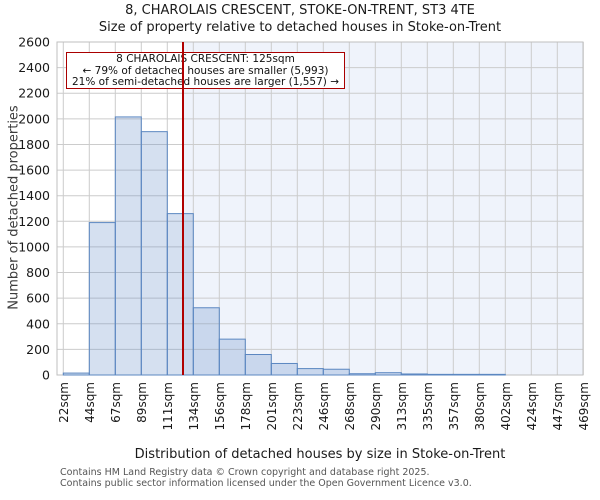 The width and height of the screenshot is (600, 500). What do you see at coordinates (34, 93) in the screenshot?
I see `y-tick-label: 2200` at bounding box center [34, 93].